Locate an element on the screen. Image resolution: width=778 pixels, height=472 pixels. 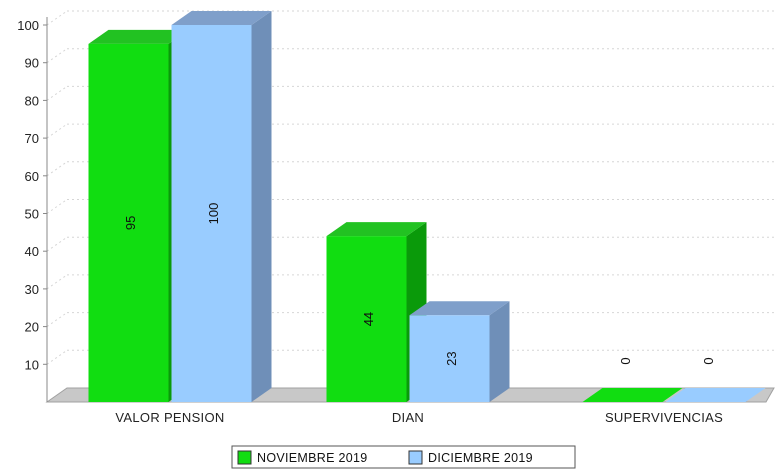
bar-valor-pension-diciembre-2019 is located at coordinates (211, 213).